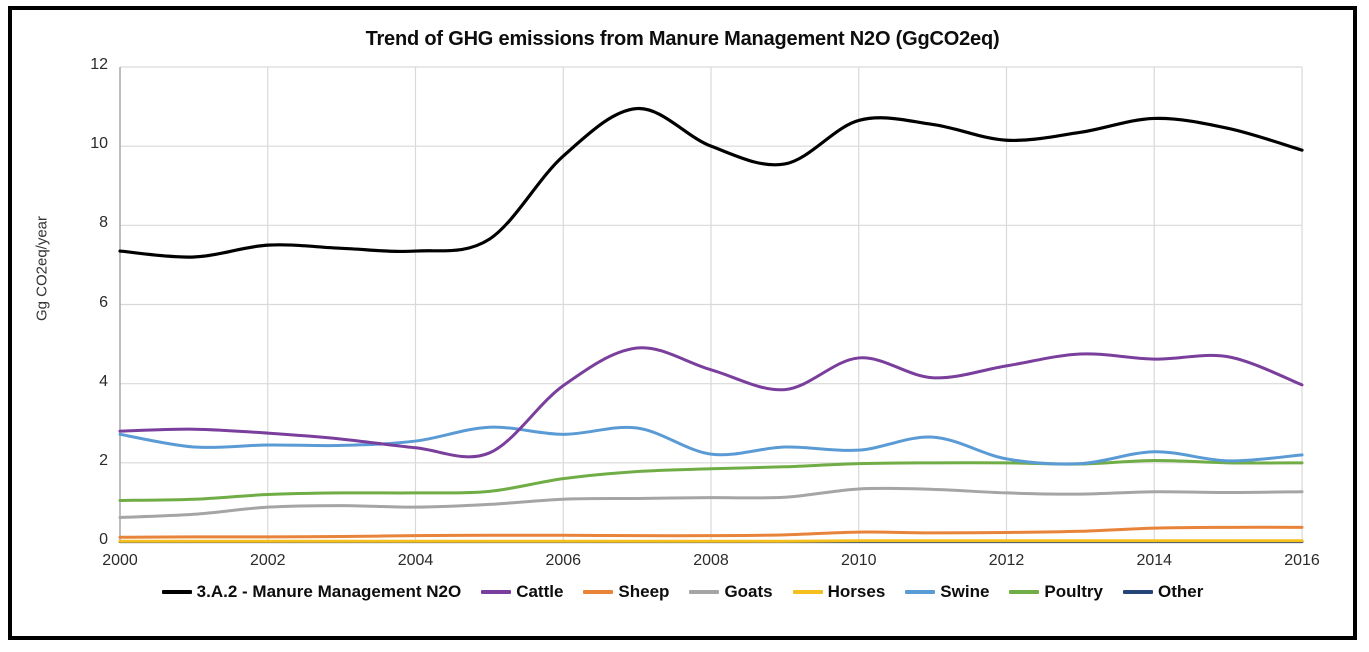 Image resolution: width=1369 pixels, height=652 pixels. I want to click on y-tick-label: 8, so click(103, 223).